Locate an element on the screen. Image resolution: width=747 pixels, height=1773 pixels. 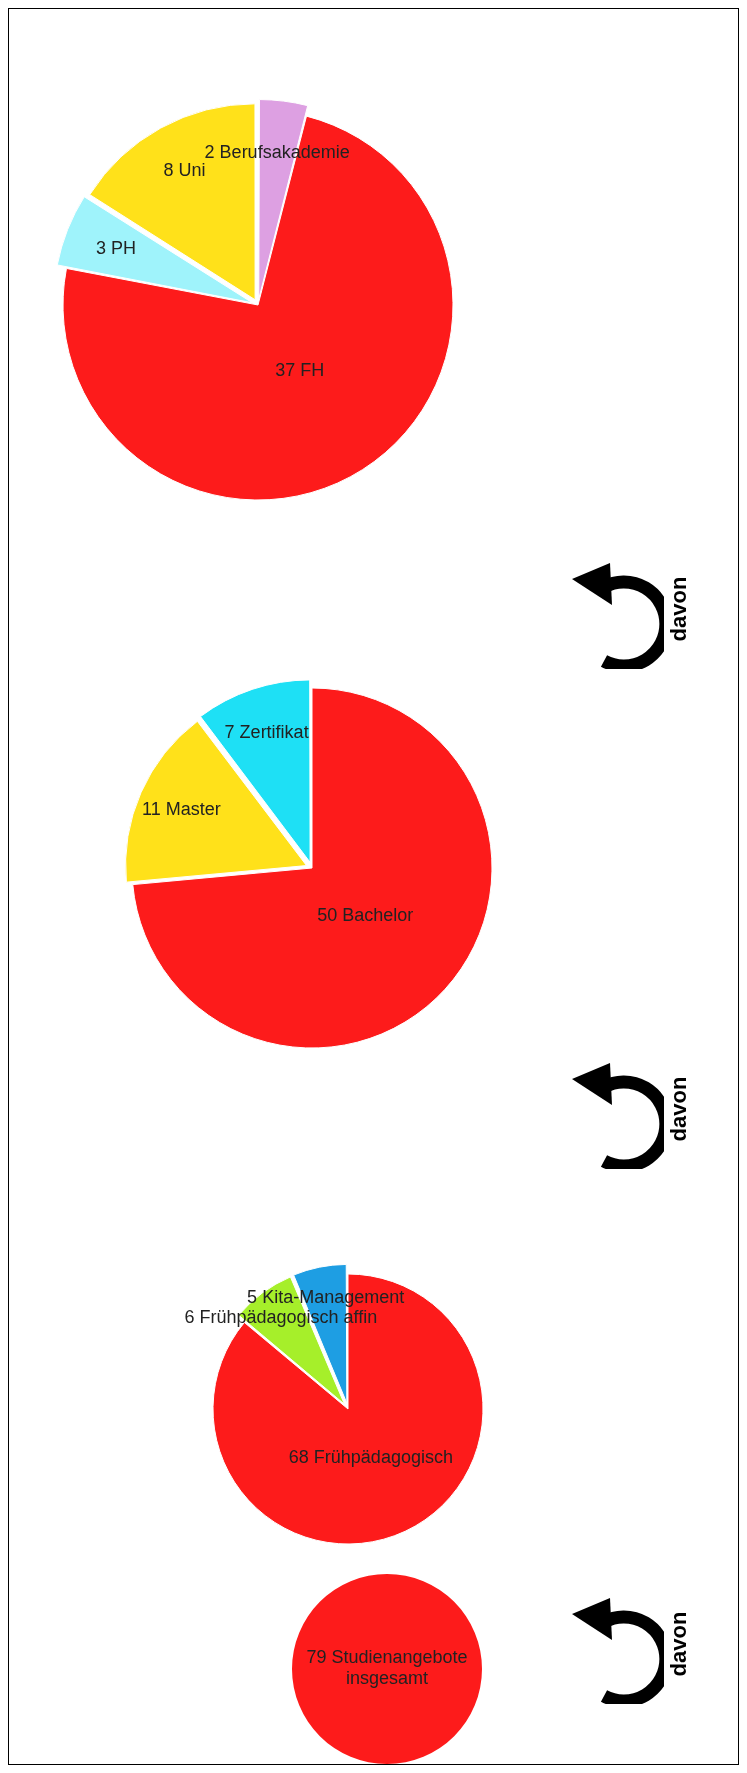
data-label: 50 is located at coordinates (327, 915).